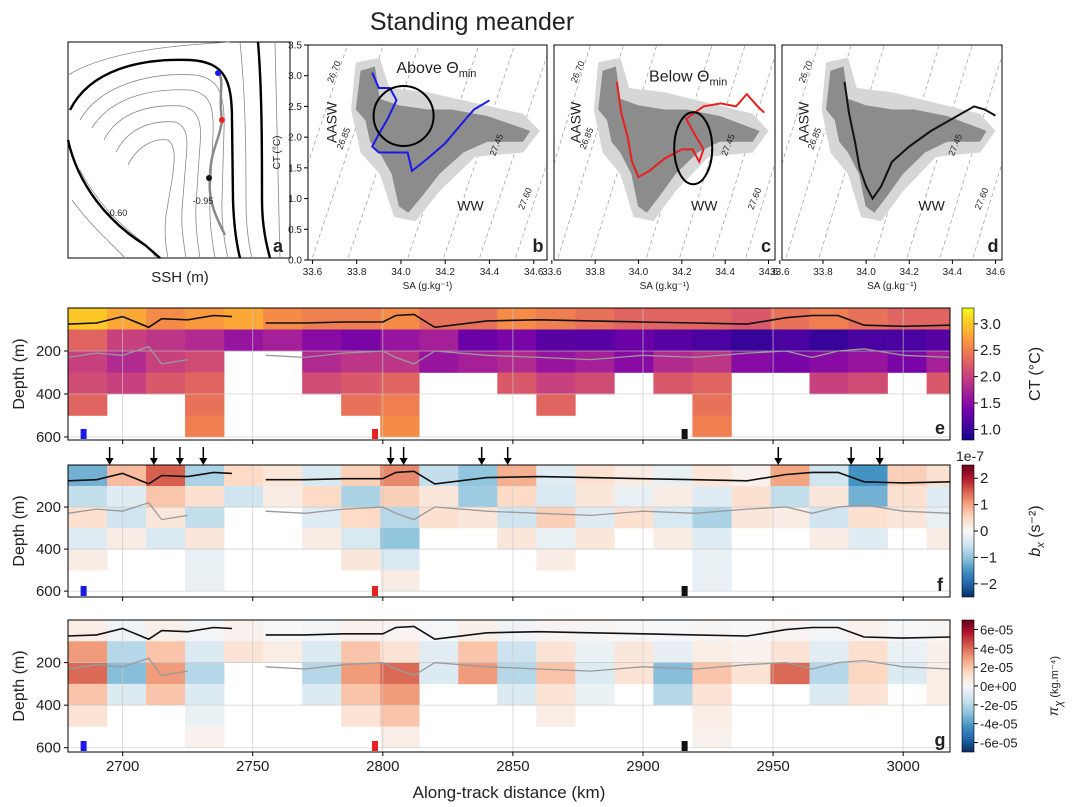  I want to click on colorbar-tick-label: 2.0, so click(990, 377).